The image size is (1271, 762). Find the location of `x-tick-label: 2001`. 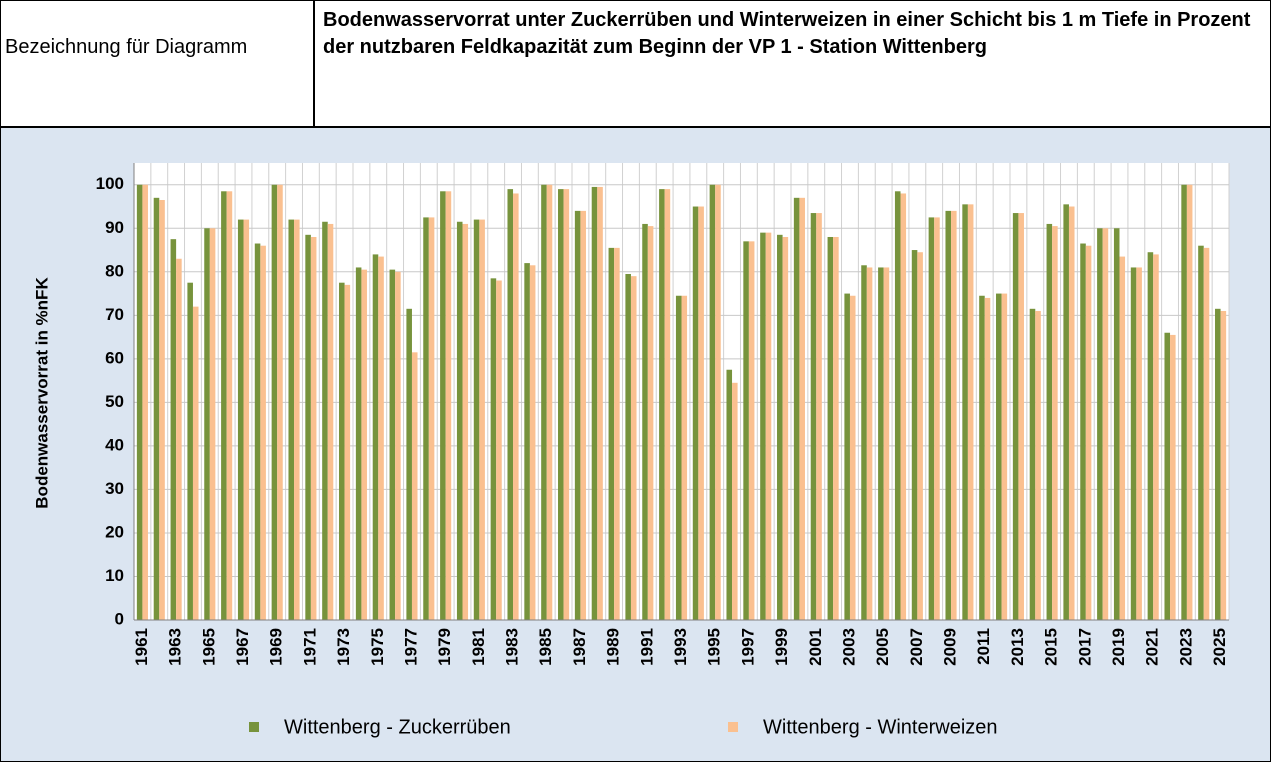

x-tick-label: 2001 is located at coordinates (815, 647).